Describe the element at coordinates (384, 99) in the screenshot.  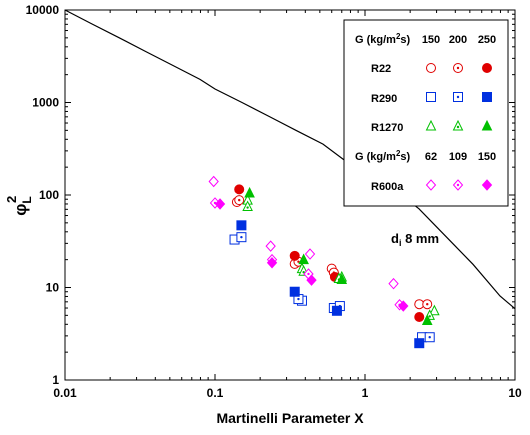
I see `legend-label-r290: R290` at that location.